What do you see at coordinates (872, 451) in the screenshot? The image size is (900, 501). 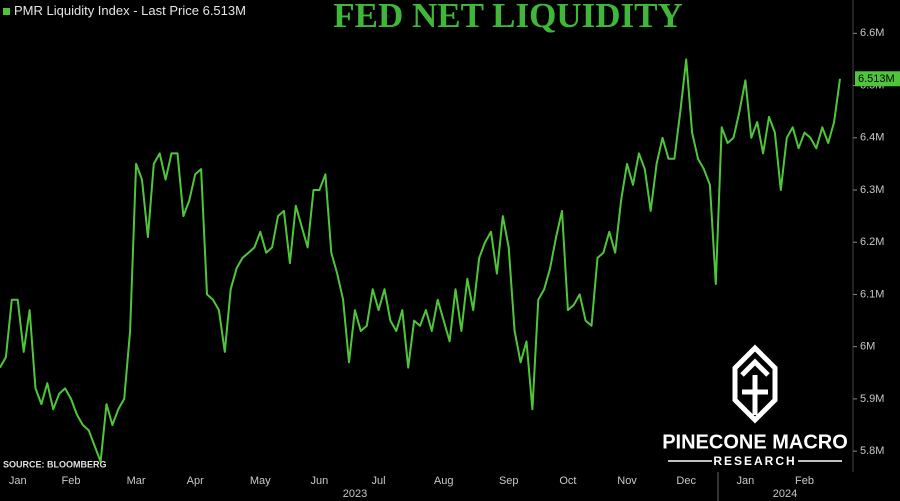 I see `y-tick-label: 5.8M` at bounding box center [872, 451].